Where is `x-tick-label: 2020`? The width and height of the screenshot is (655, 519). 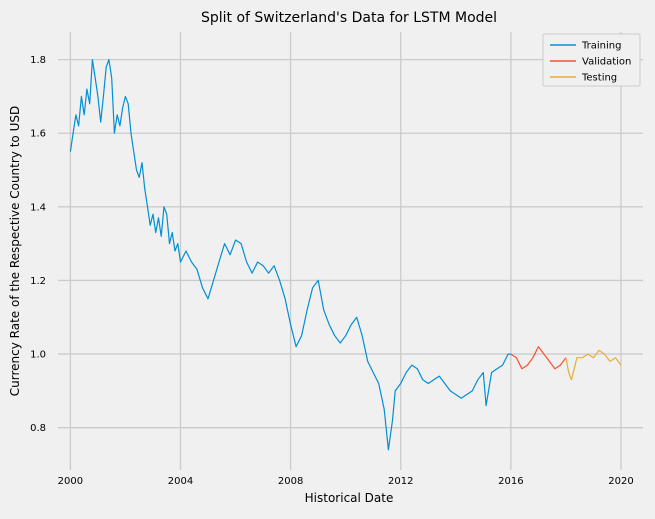
x-tick-label: 2020 is located at coordinates (620, 481).